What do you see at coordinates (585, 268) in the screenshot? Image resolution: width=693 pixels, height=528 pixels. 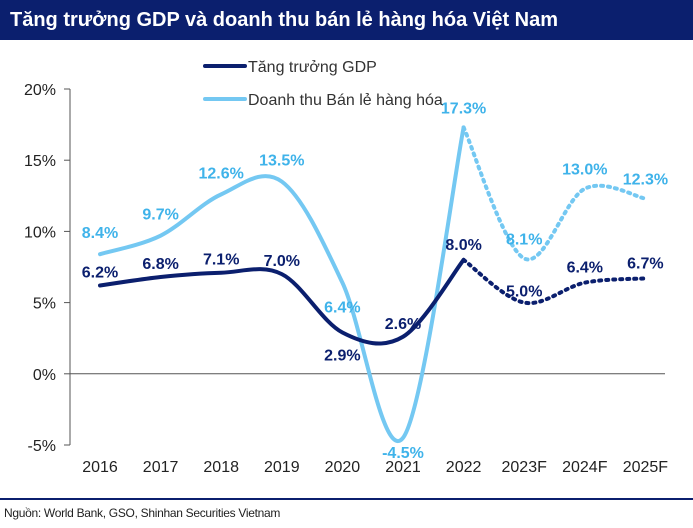 I see `gdp-data-label: 6.4%` at bounding box center [585, 268].